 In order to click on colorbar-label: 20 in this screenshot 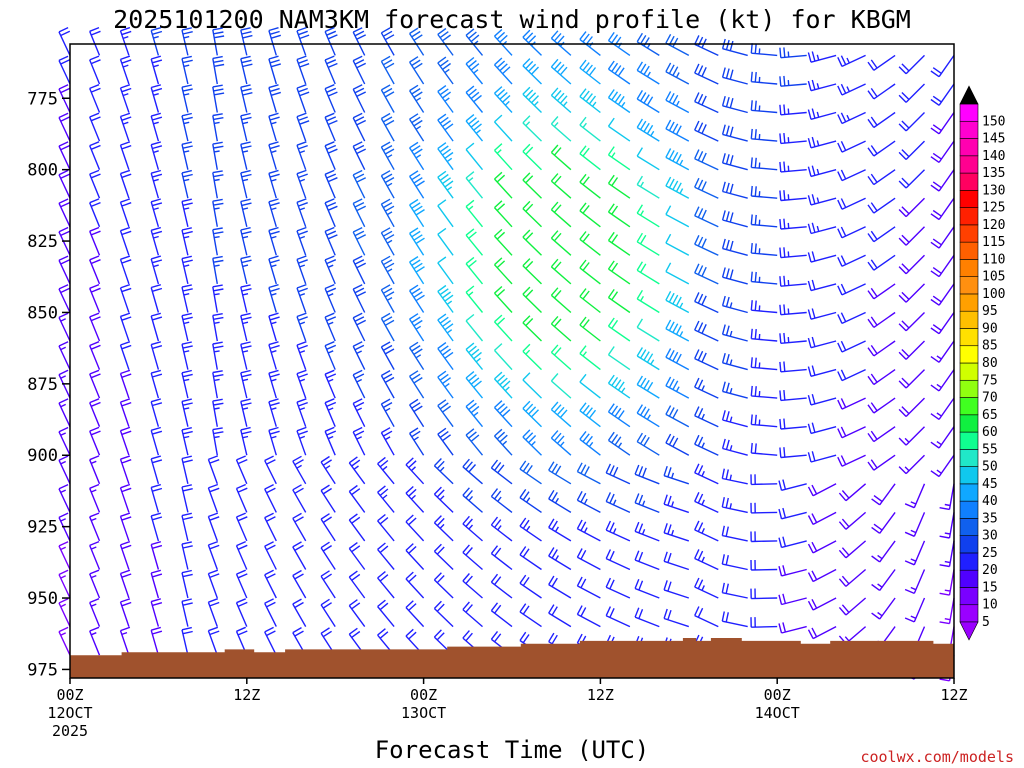, I will do `click(990, 570)`.